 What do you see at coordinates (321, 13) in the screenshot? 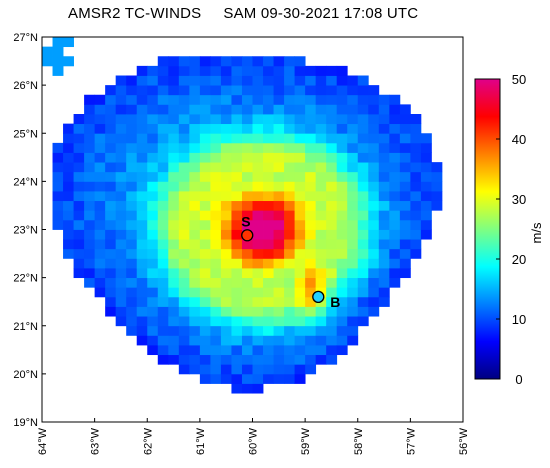
I see `storm-datetime: SAM 09-30-2021 17:08 UTC` at bounding box center [321, 13].